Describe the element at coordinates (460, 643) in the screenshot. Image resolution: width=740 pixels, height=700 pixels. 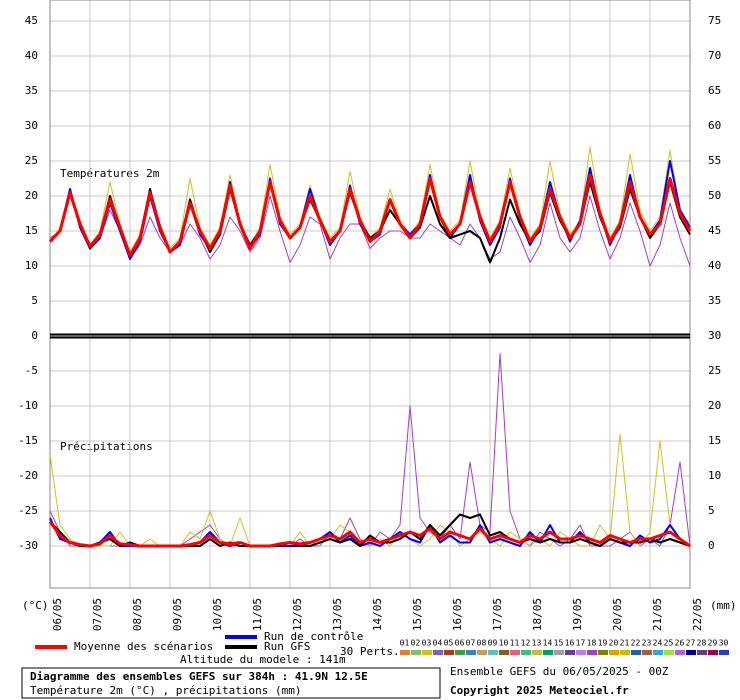
I see `pert-label: 06` at that location.